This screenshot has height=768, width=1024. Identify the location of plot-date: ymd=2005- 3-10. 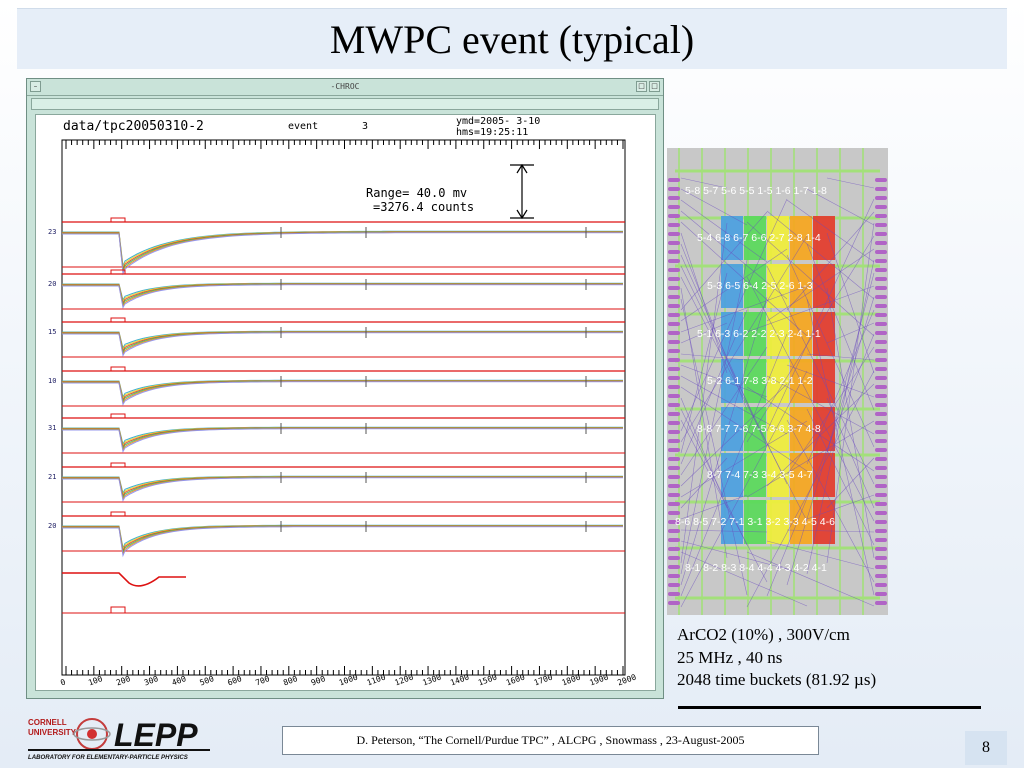
(498, 121).